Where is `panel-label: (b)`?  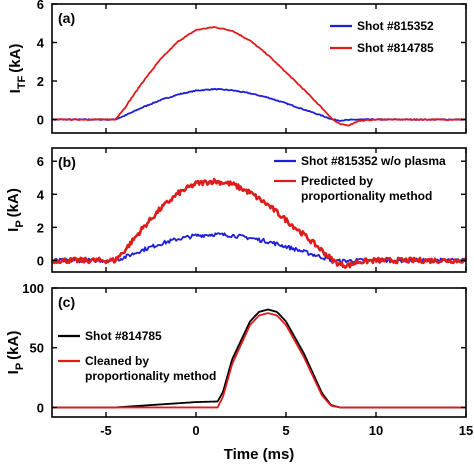
panel-label: (b) is located at coordinates (67, 162).